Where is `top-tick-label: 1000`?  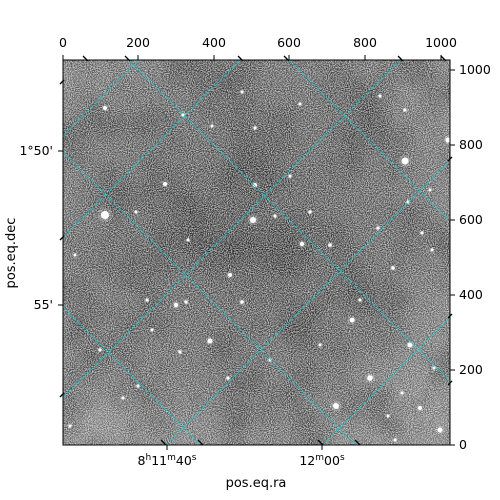 top-tick-label: 1000 is located at coordinates (441, 42).